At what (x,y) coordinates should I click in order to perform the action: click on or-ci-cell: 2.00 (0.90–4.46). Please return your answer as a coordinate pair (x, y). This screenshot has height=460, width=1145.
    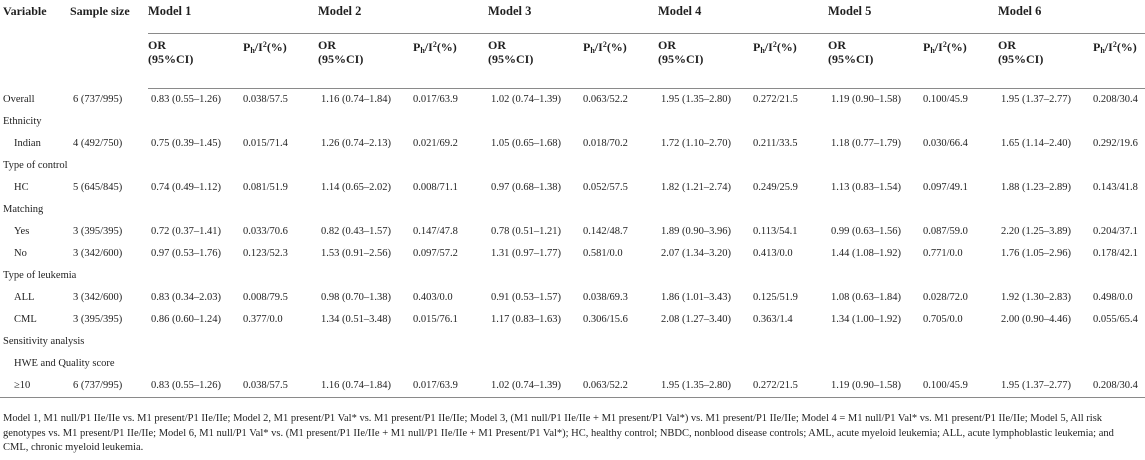
    Looking at the image, I should click on (1036, 319).